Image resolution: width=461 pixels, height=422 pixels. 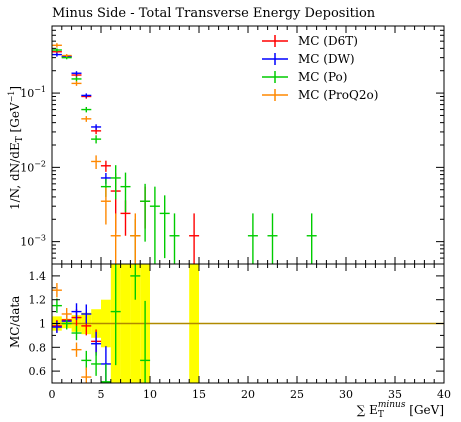 What do you see at coordinates (42, 324) in the screenshot?
I see `ratio-y-tick-label-2: 1` at bounding box center [42, 324].